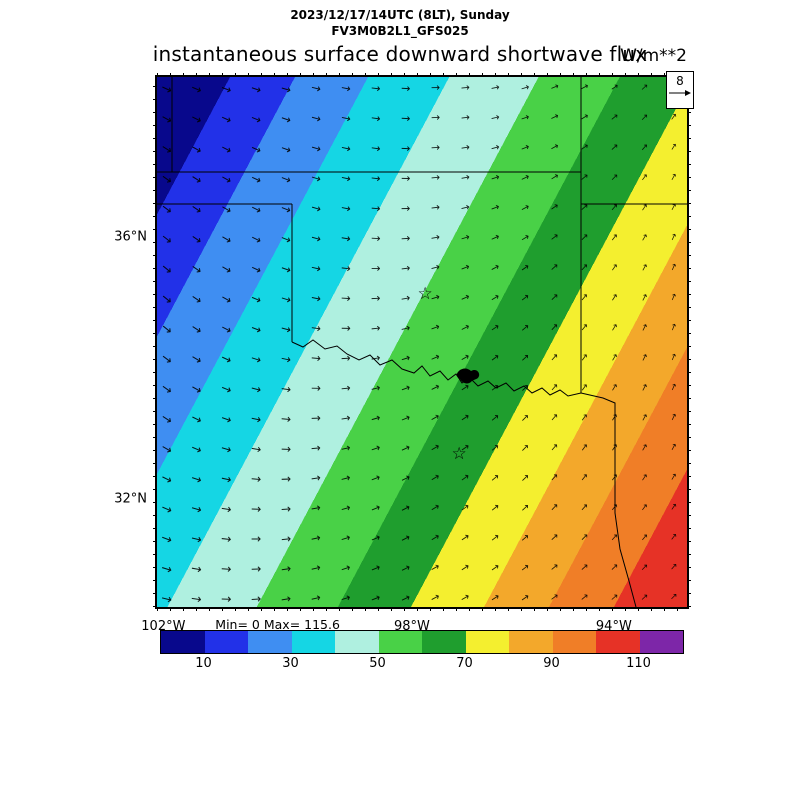 Image resolution: width=800 pixels, height=800 pixels. Describe the element at coordinates (377, 663) in the screenshot. I see `colorbar-tick-label: 50` at that location.